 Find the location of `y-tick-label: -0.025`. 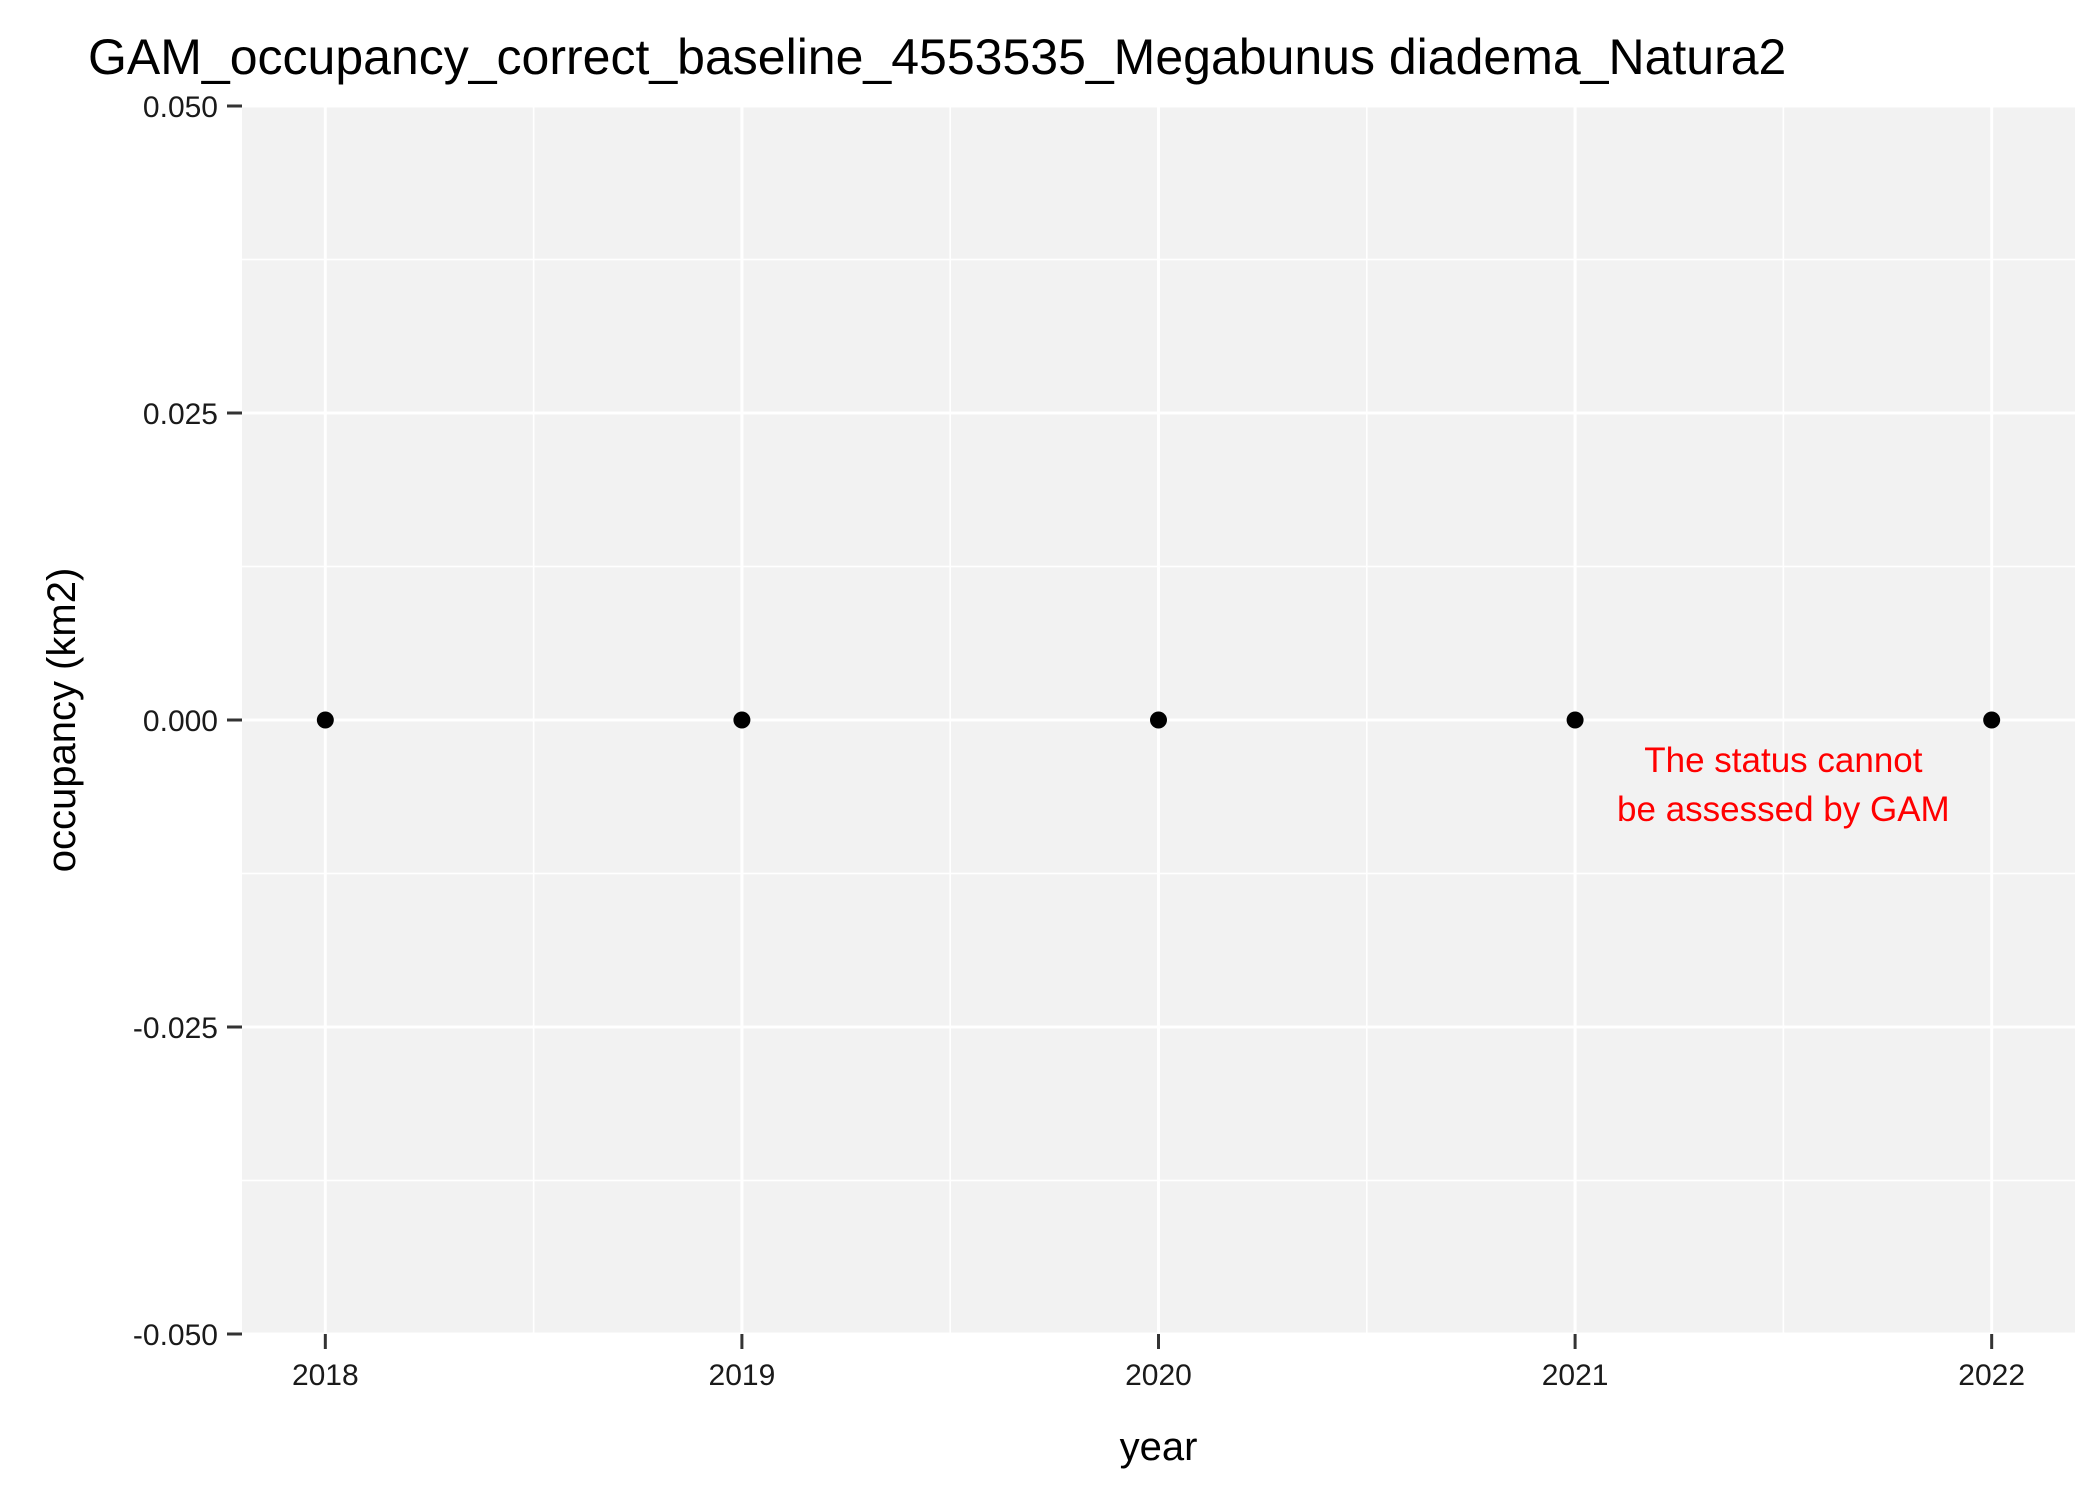

y-tick-label: -0.025 is located at coordinates (175, 1028).